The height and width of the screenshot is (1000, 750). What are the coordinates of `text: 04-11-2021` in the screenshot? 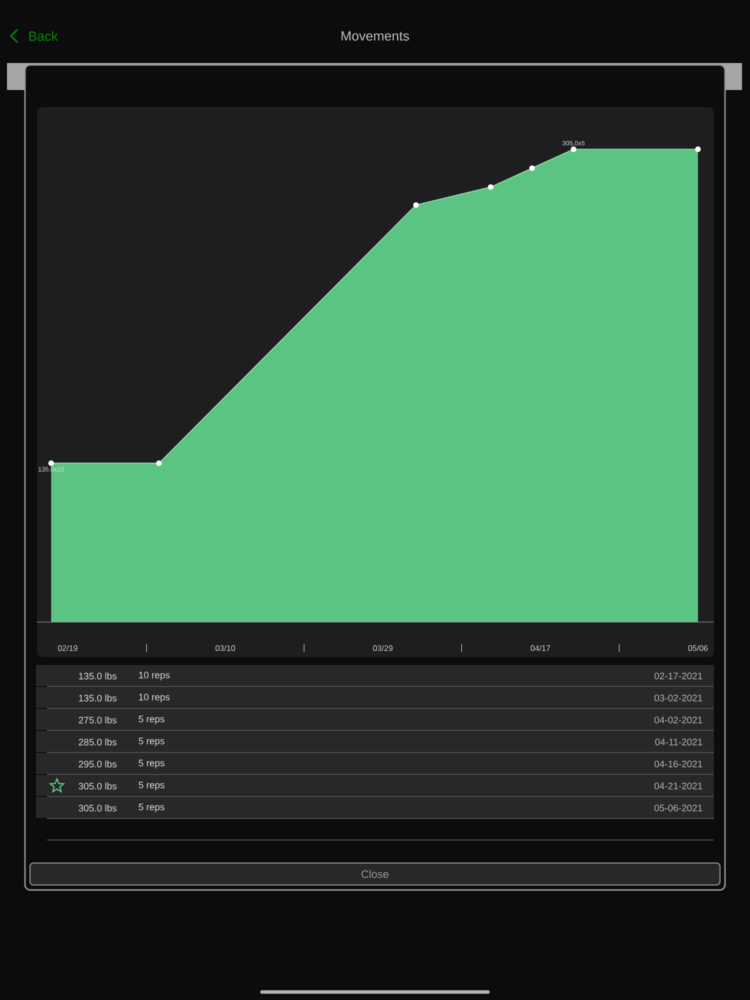 It's located at (678, 742).